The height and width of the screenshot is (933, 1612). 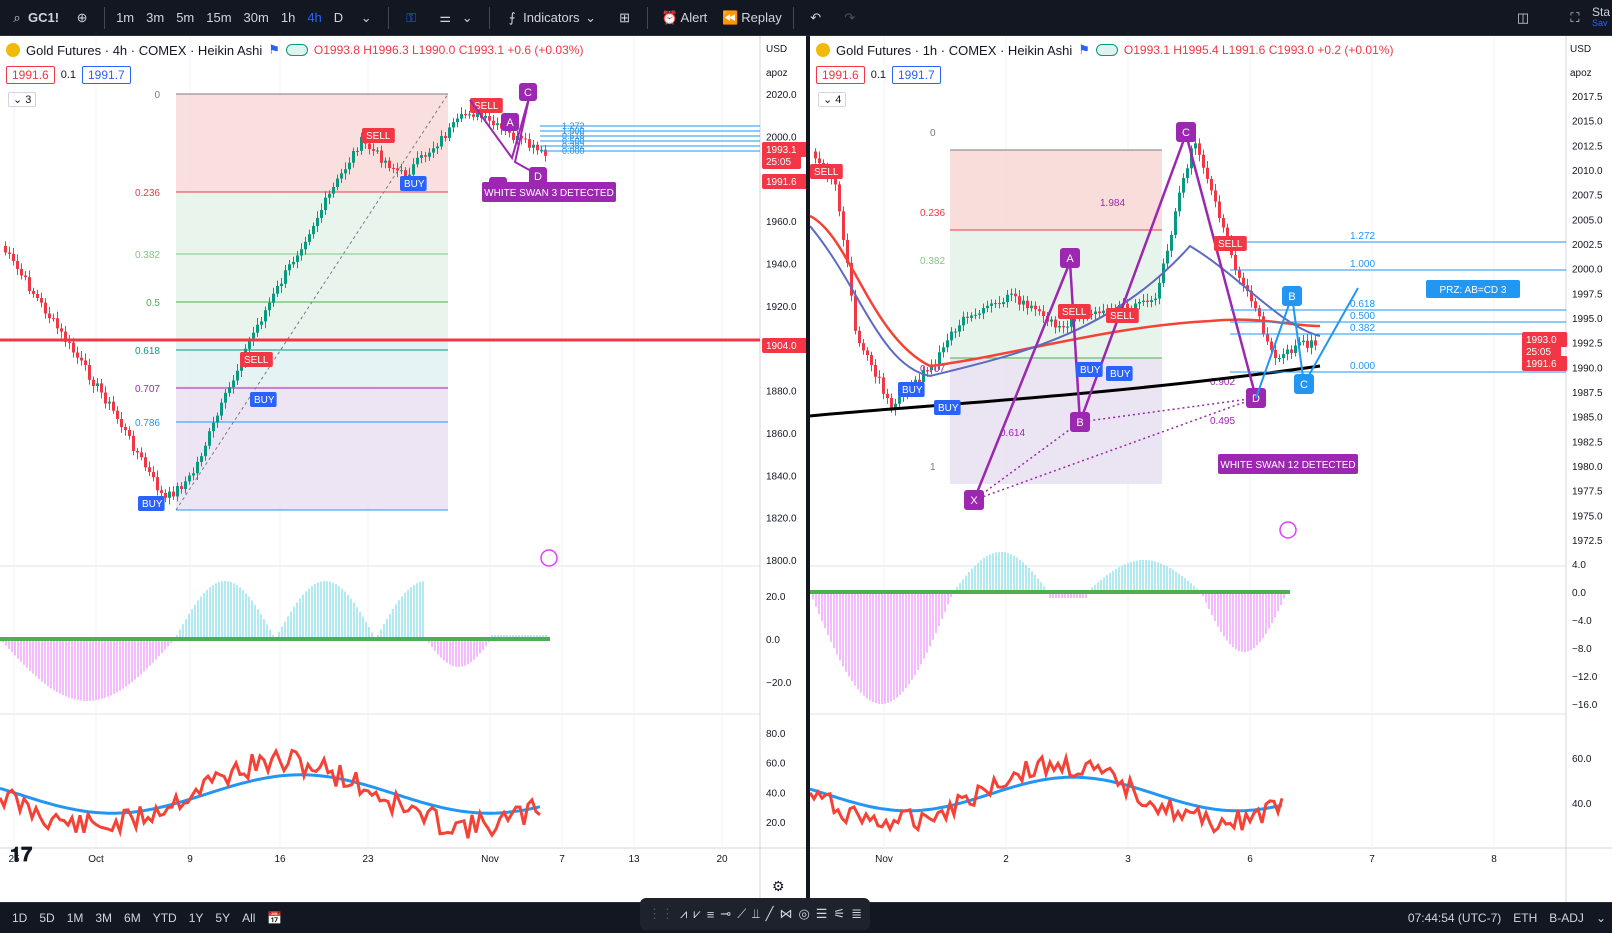 What do you see at coordinates (777, 73) in the screenshot?
I see `left-scale-mode: apoz` at bounding box center [777, 73].